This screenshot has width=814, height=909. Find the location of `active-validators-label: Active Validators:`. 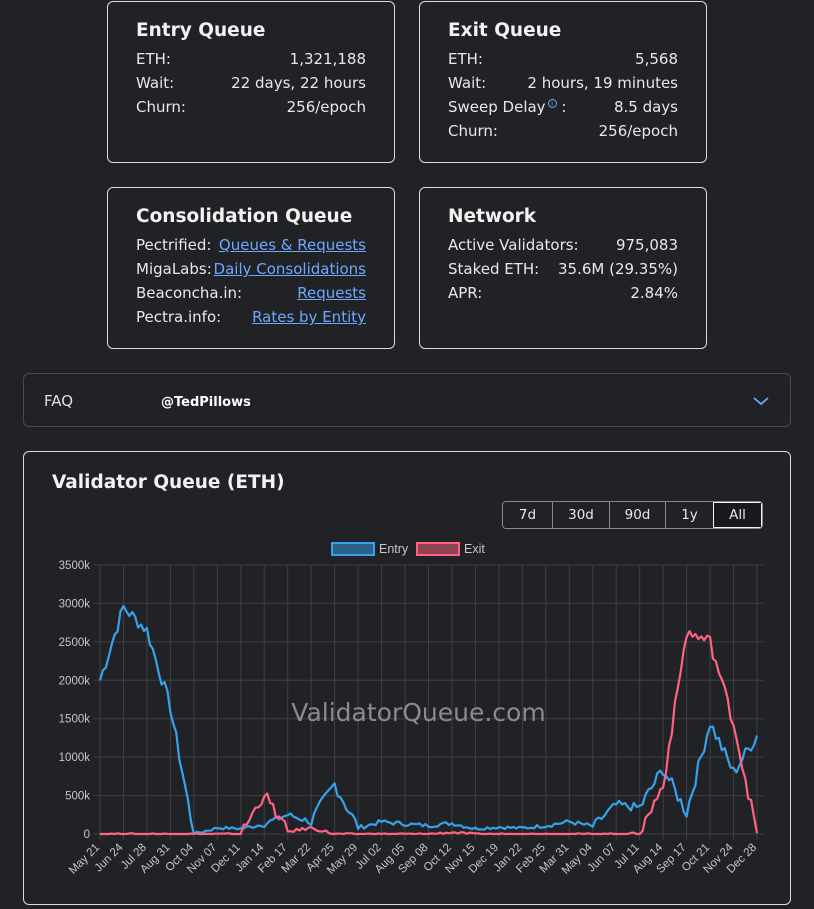

active-validators-label: Active Validators: is located at coordinates (513, 245).